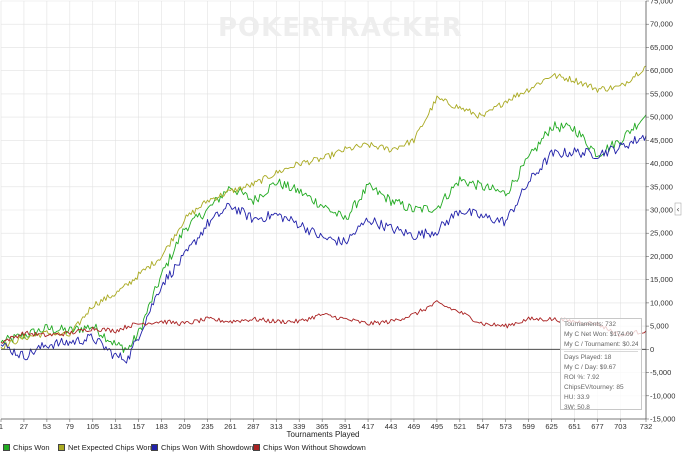 This screenshot has width=700, height=465. Describe the element at coordinates (340, 28) in the screenshot. I see `watermark: POKERTRACKER` at that location.